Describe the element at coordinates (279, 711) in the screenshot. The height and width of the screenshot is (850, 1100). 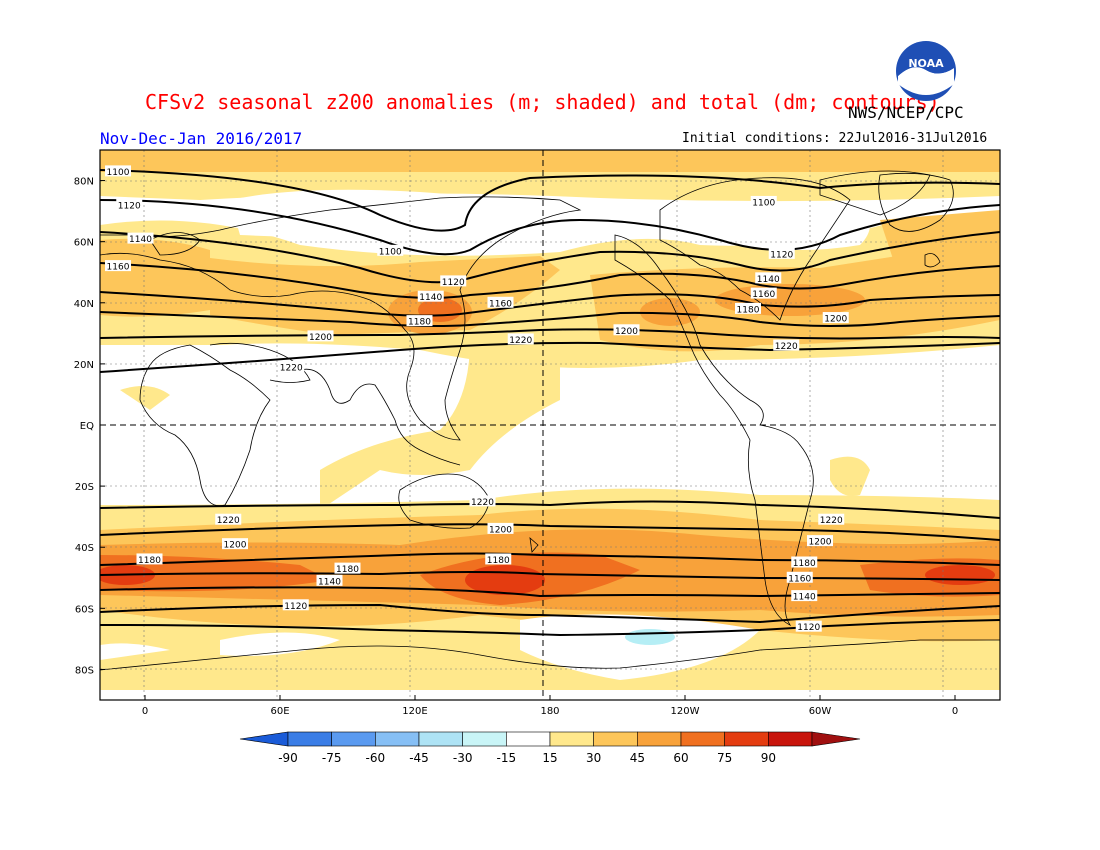
I see `lon-tick-label: 60E` at that location.